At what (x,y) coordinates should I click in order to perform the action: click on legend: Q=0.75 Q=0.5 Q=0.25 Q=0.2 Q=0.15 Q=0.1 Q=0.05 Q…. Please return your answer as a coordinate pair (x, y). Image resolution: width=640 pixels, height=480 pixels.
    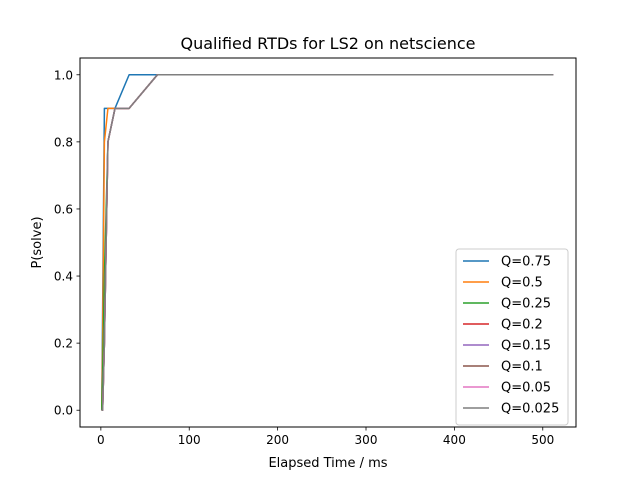
    Looking at the image, I should click on (512, 337).